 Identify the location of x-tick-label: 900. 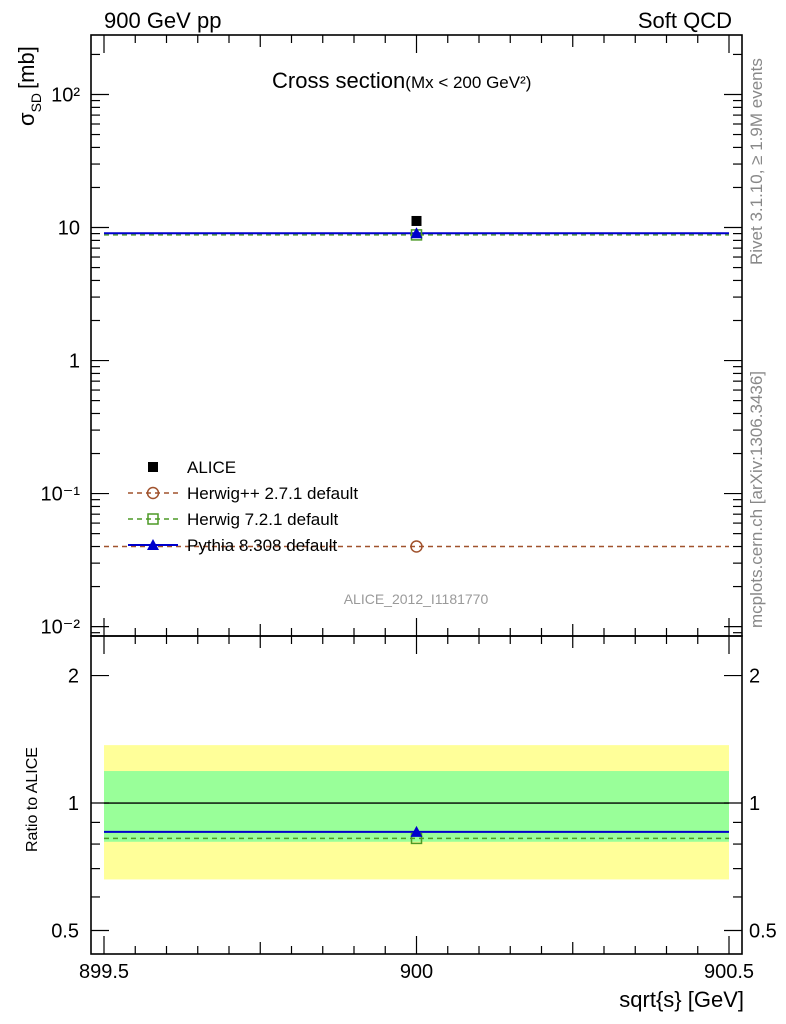
(416, 972).